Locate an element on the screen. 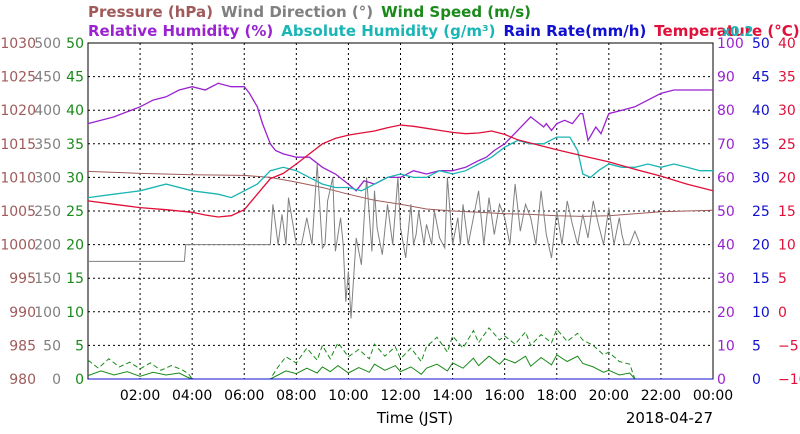  x-tick-label: 10:00 is located at coordinates (348, 396).